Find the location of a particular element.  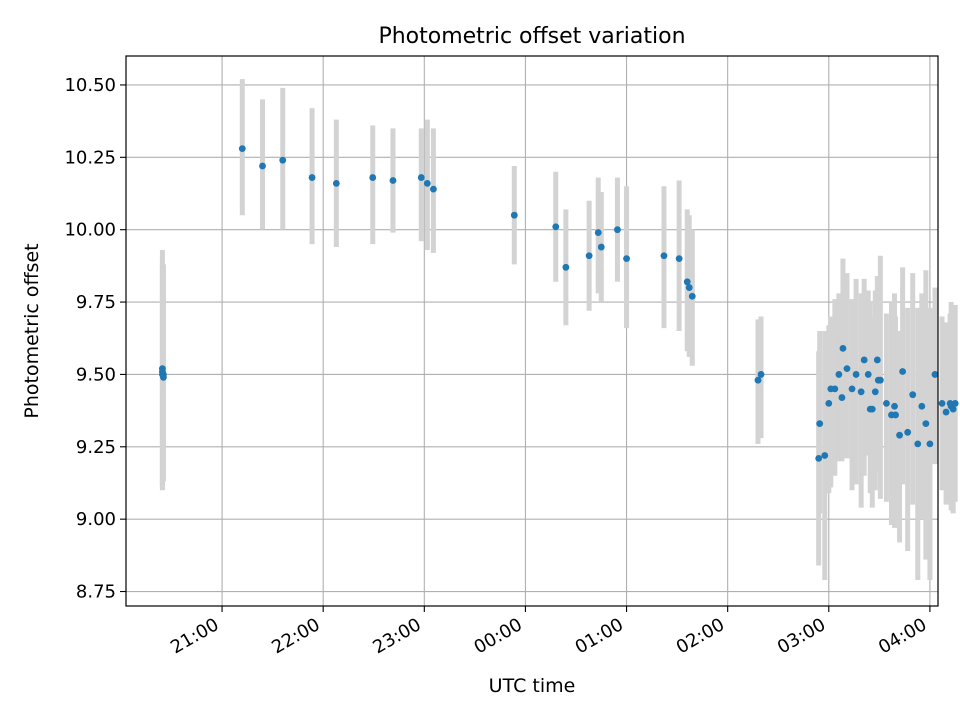

y-tick-label: 9.00 is located at coordinates (96, 519).